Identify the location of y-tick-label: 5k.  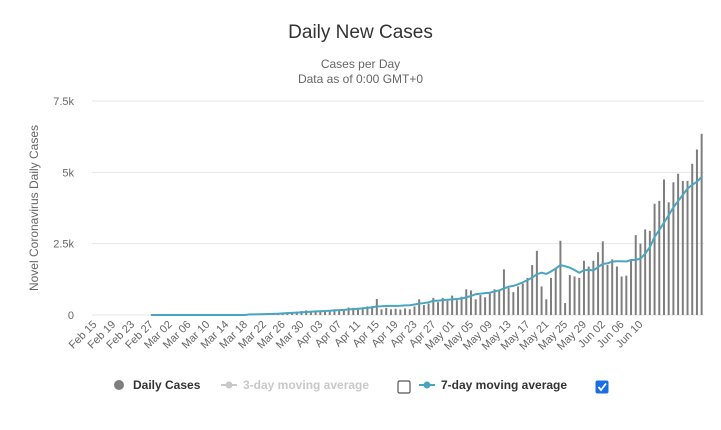
(68, 173).